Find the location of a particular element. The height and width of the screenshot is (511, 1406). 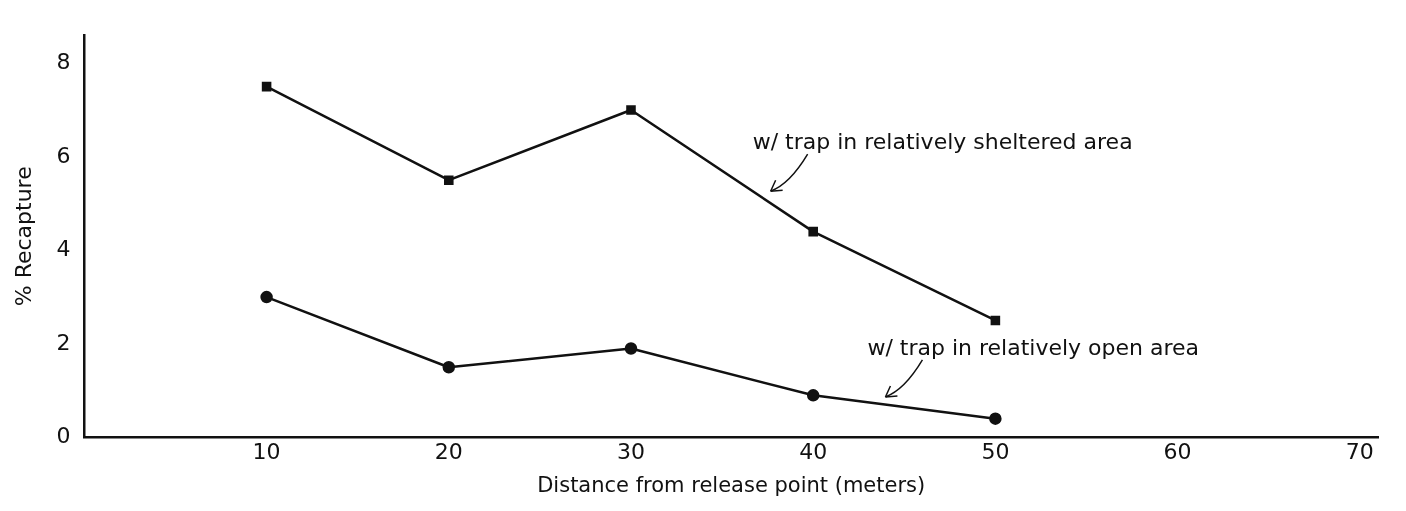

x-axis-title: Distance from release point (meters) is located at coordinates (731, 484).